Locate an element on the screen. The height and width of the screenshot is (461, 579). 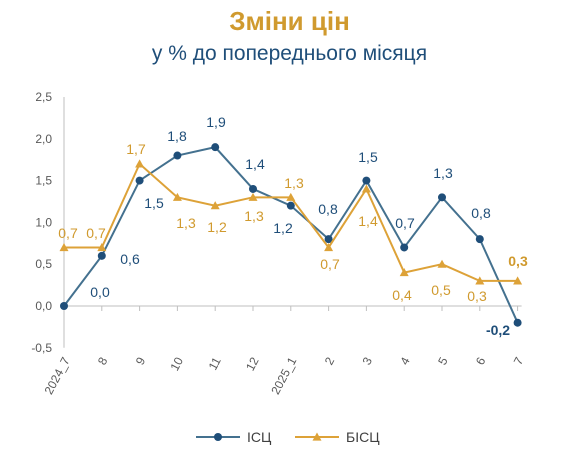
x-tick-label: 4 is located at coordinates (405, 361).